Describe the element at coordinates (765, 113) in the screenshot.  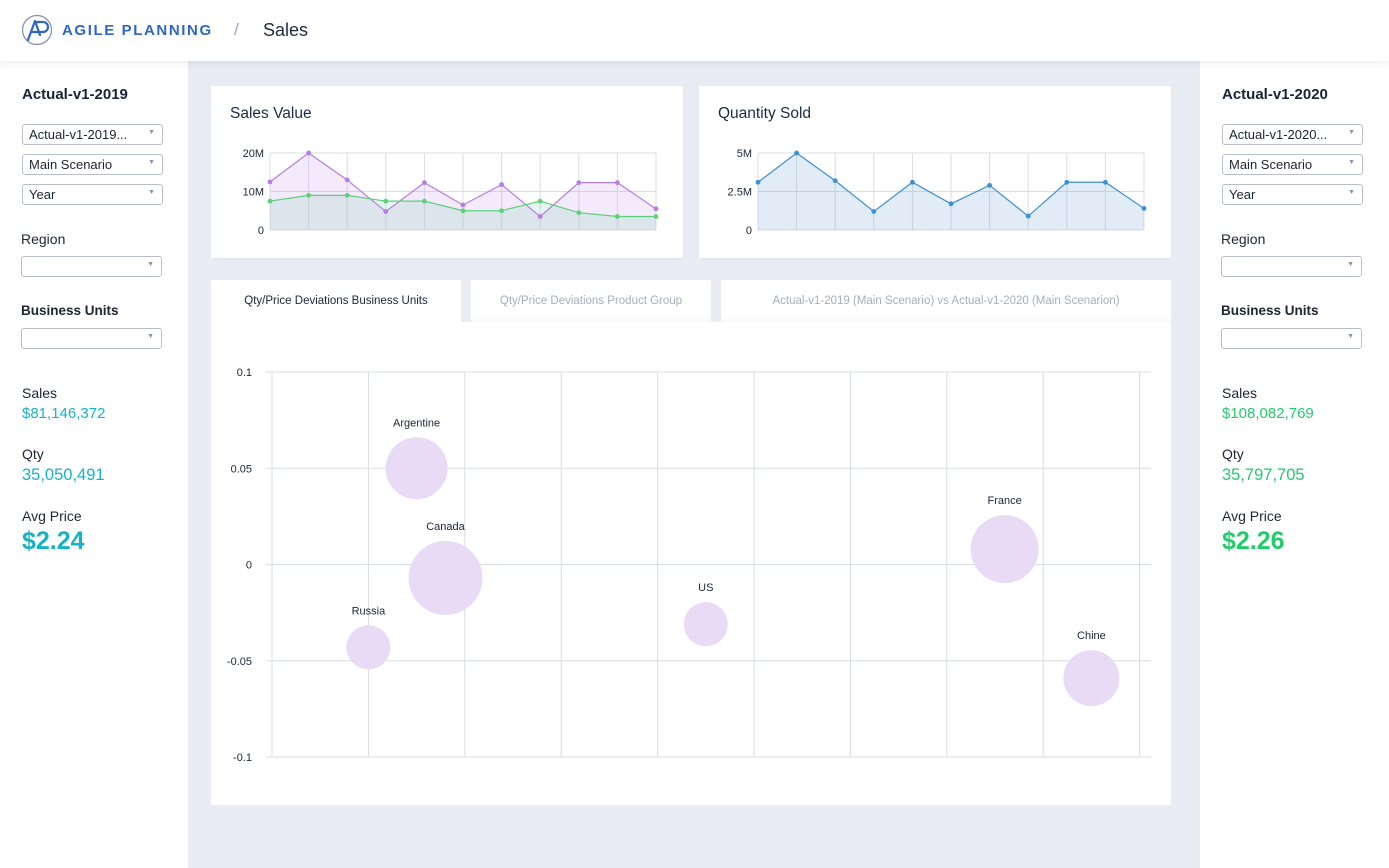
I see `quantity-sold-title: Quantity Sold` at that location.